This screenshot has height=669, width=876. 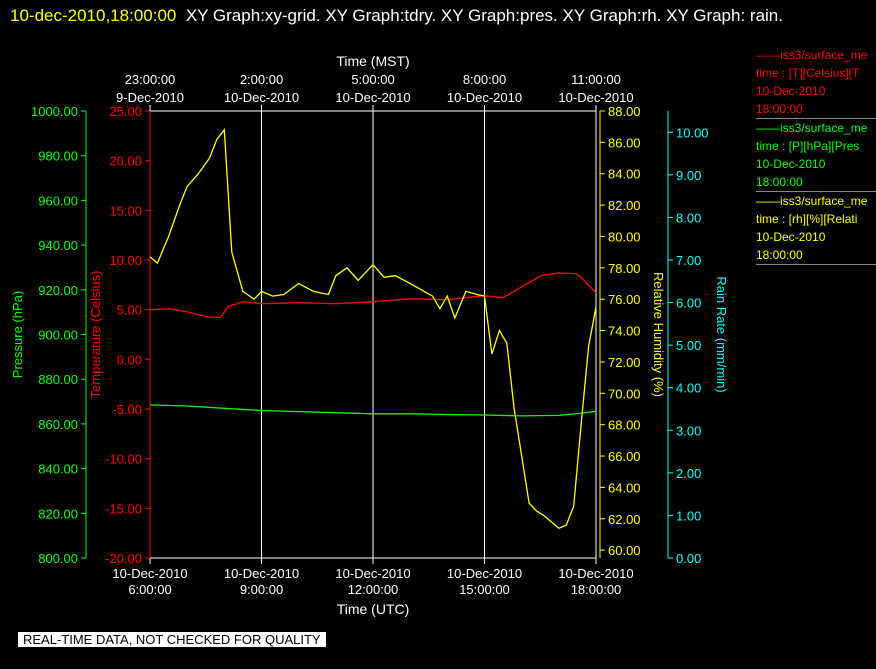 I want to click on y-tick-label-rh: 74.00, so click(x=624, y=331).